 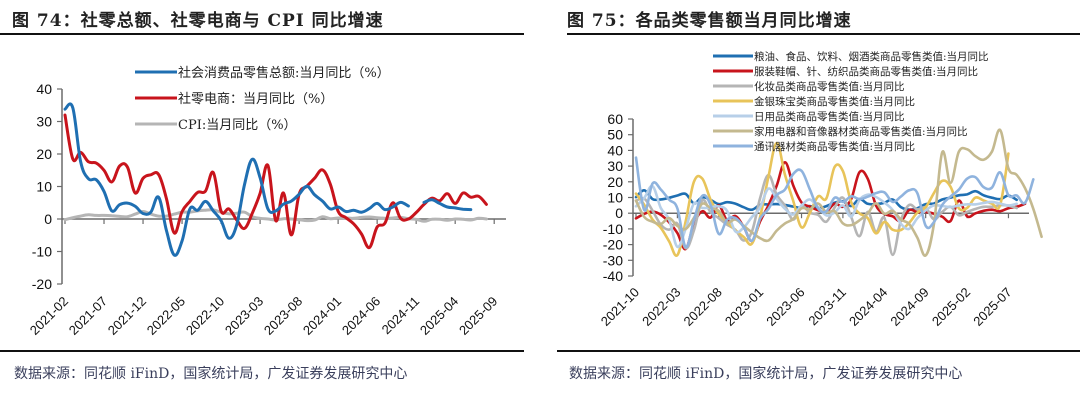 What do you see at coordinates (49, 316) in the screenshot?
I see `x-tick-label: 2021-02` at bounding box center [49, 316].